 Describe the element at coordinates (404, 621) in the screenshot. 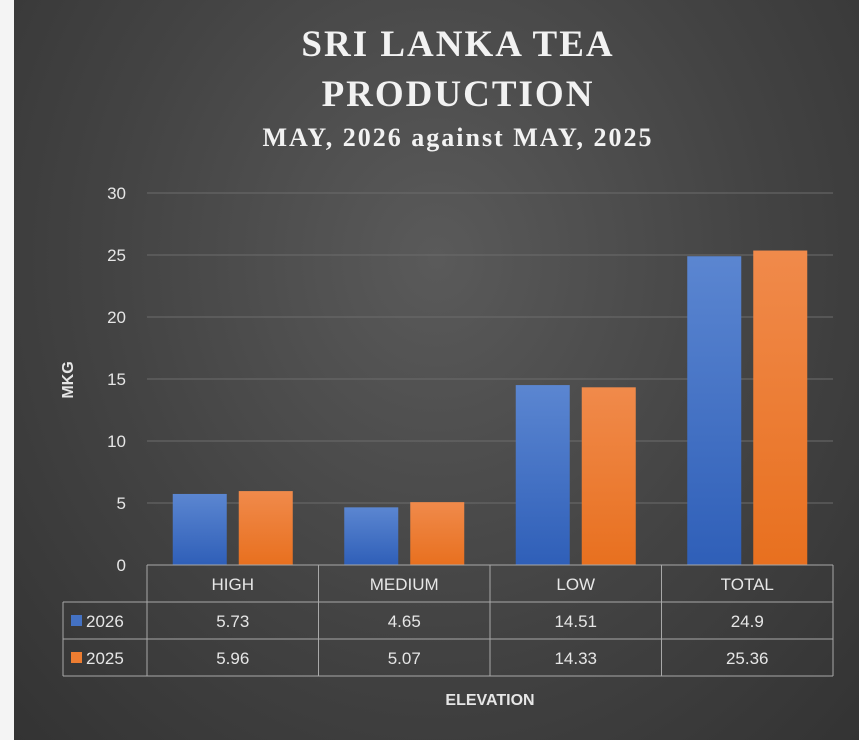

I see `data-label: 4.65` at that location.